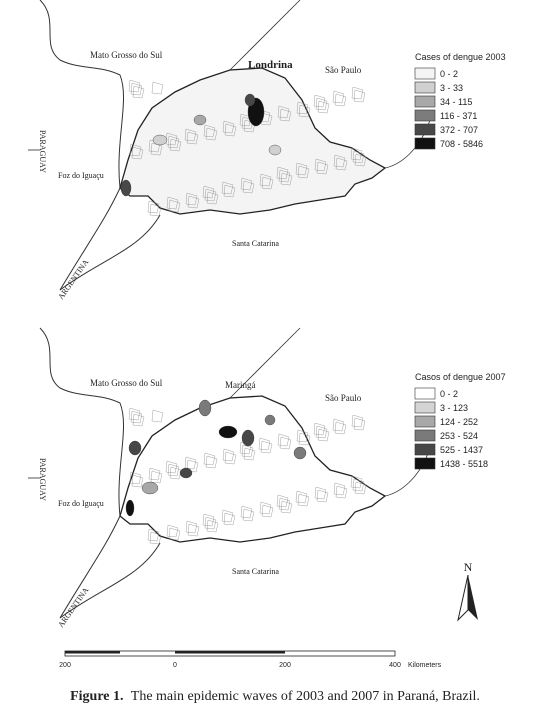 The image size is (550, 723). Describe the element at coordinates (73, 280) in the screenshot. I see `place-label: ARGENTINA` at that location.